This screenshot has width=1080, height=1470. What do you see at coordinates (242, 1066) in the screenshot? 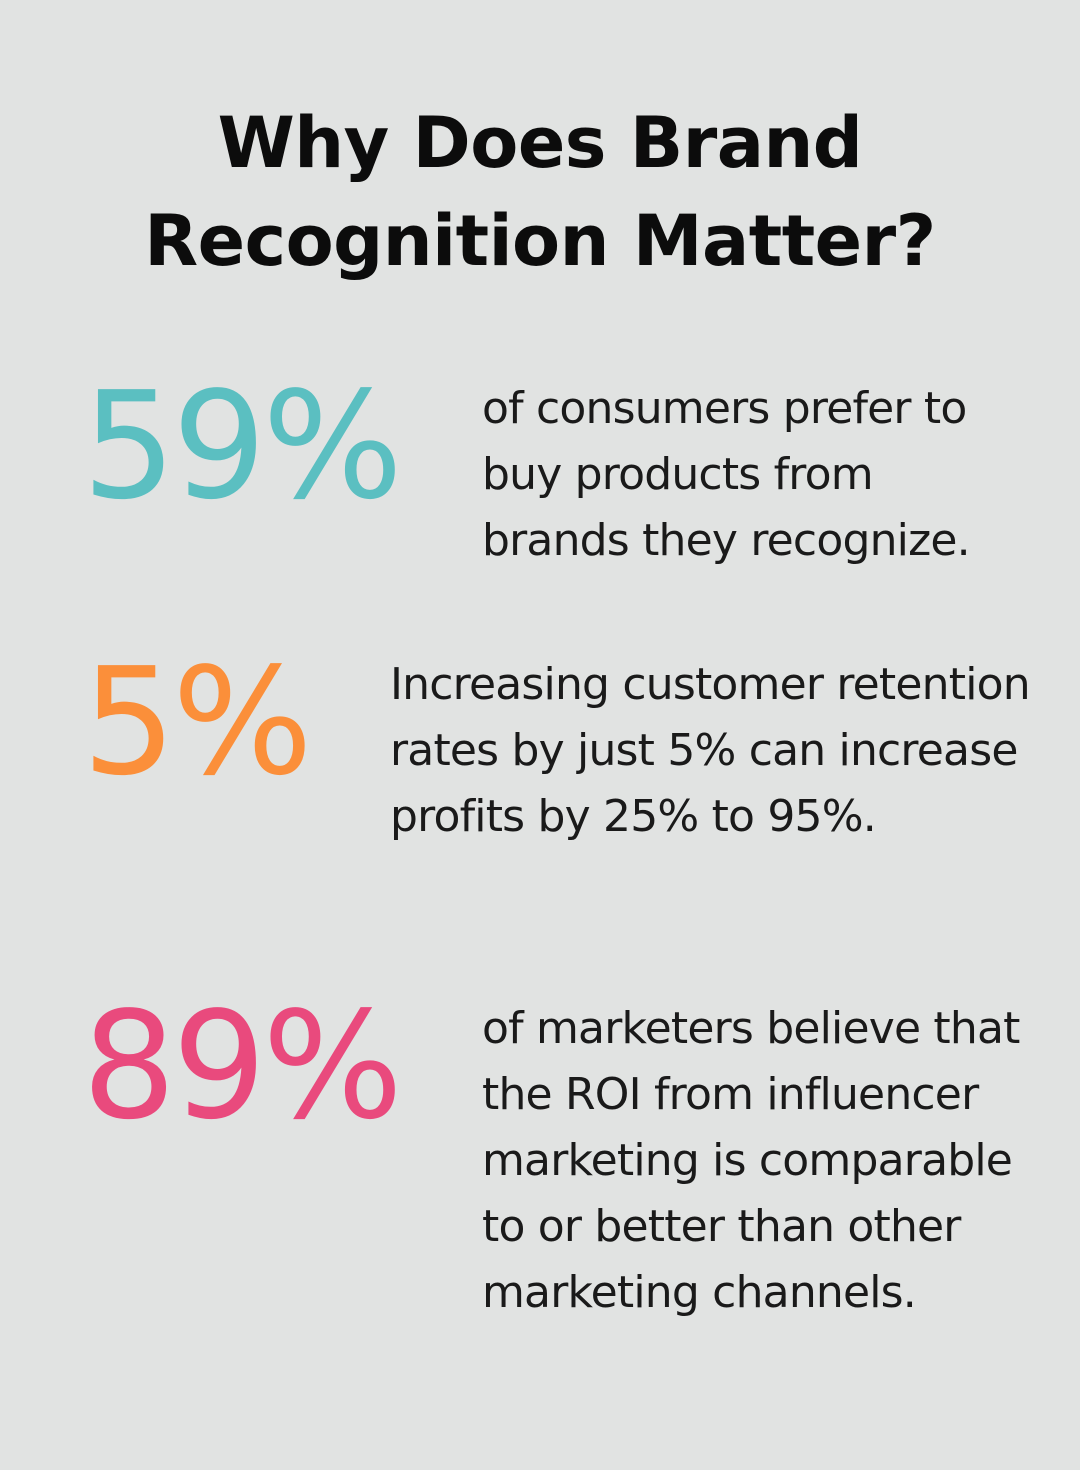
I see `stat-value-89-percent: 89%` at bounding box center [242, 1066].